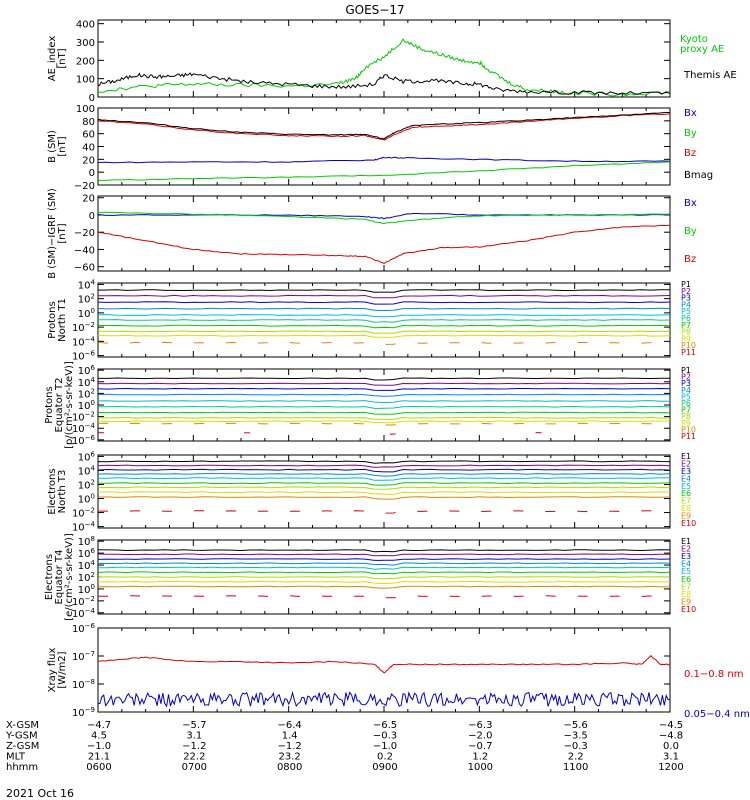  What do you see at coordinates (99, 725) in the screenshot?
I see `x-axis-value: −4.7` at bounding box center [99, 725].